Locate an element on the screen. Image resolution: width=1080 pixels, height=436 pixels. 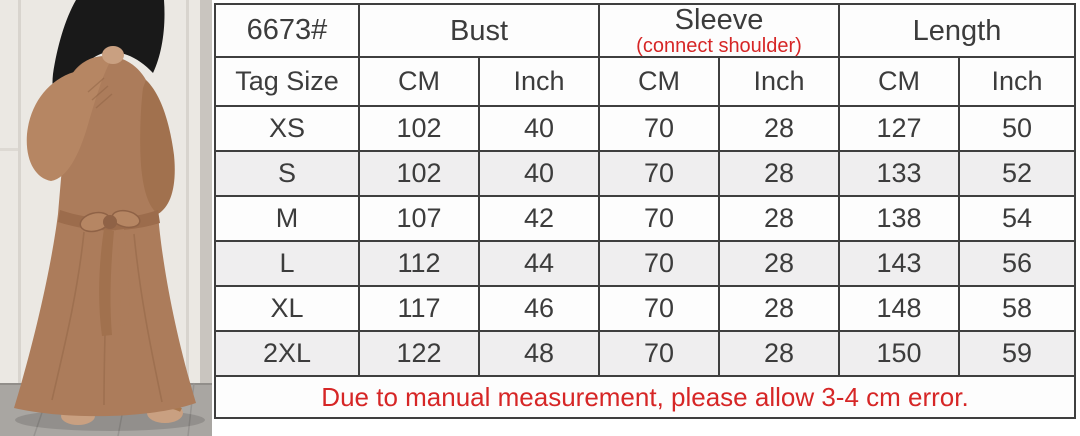
measurement-cell: 112 is located at coordinates (419, 264).